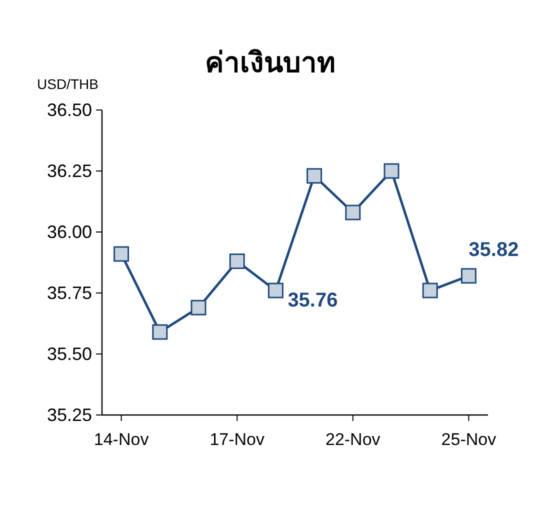  Describe the element at coordinates (69, 354) in the screenshot. I see `y-tick-label: 35.50` at that location.